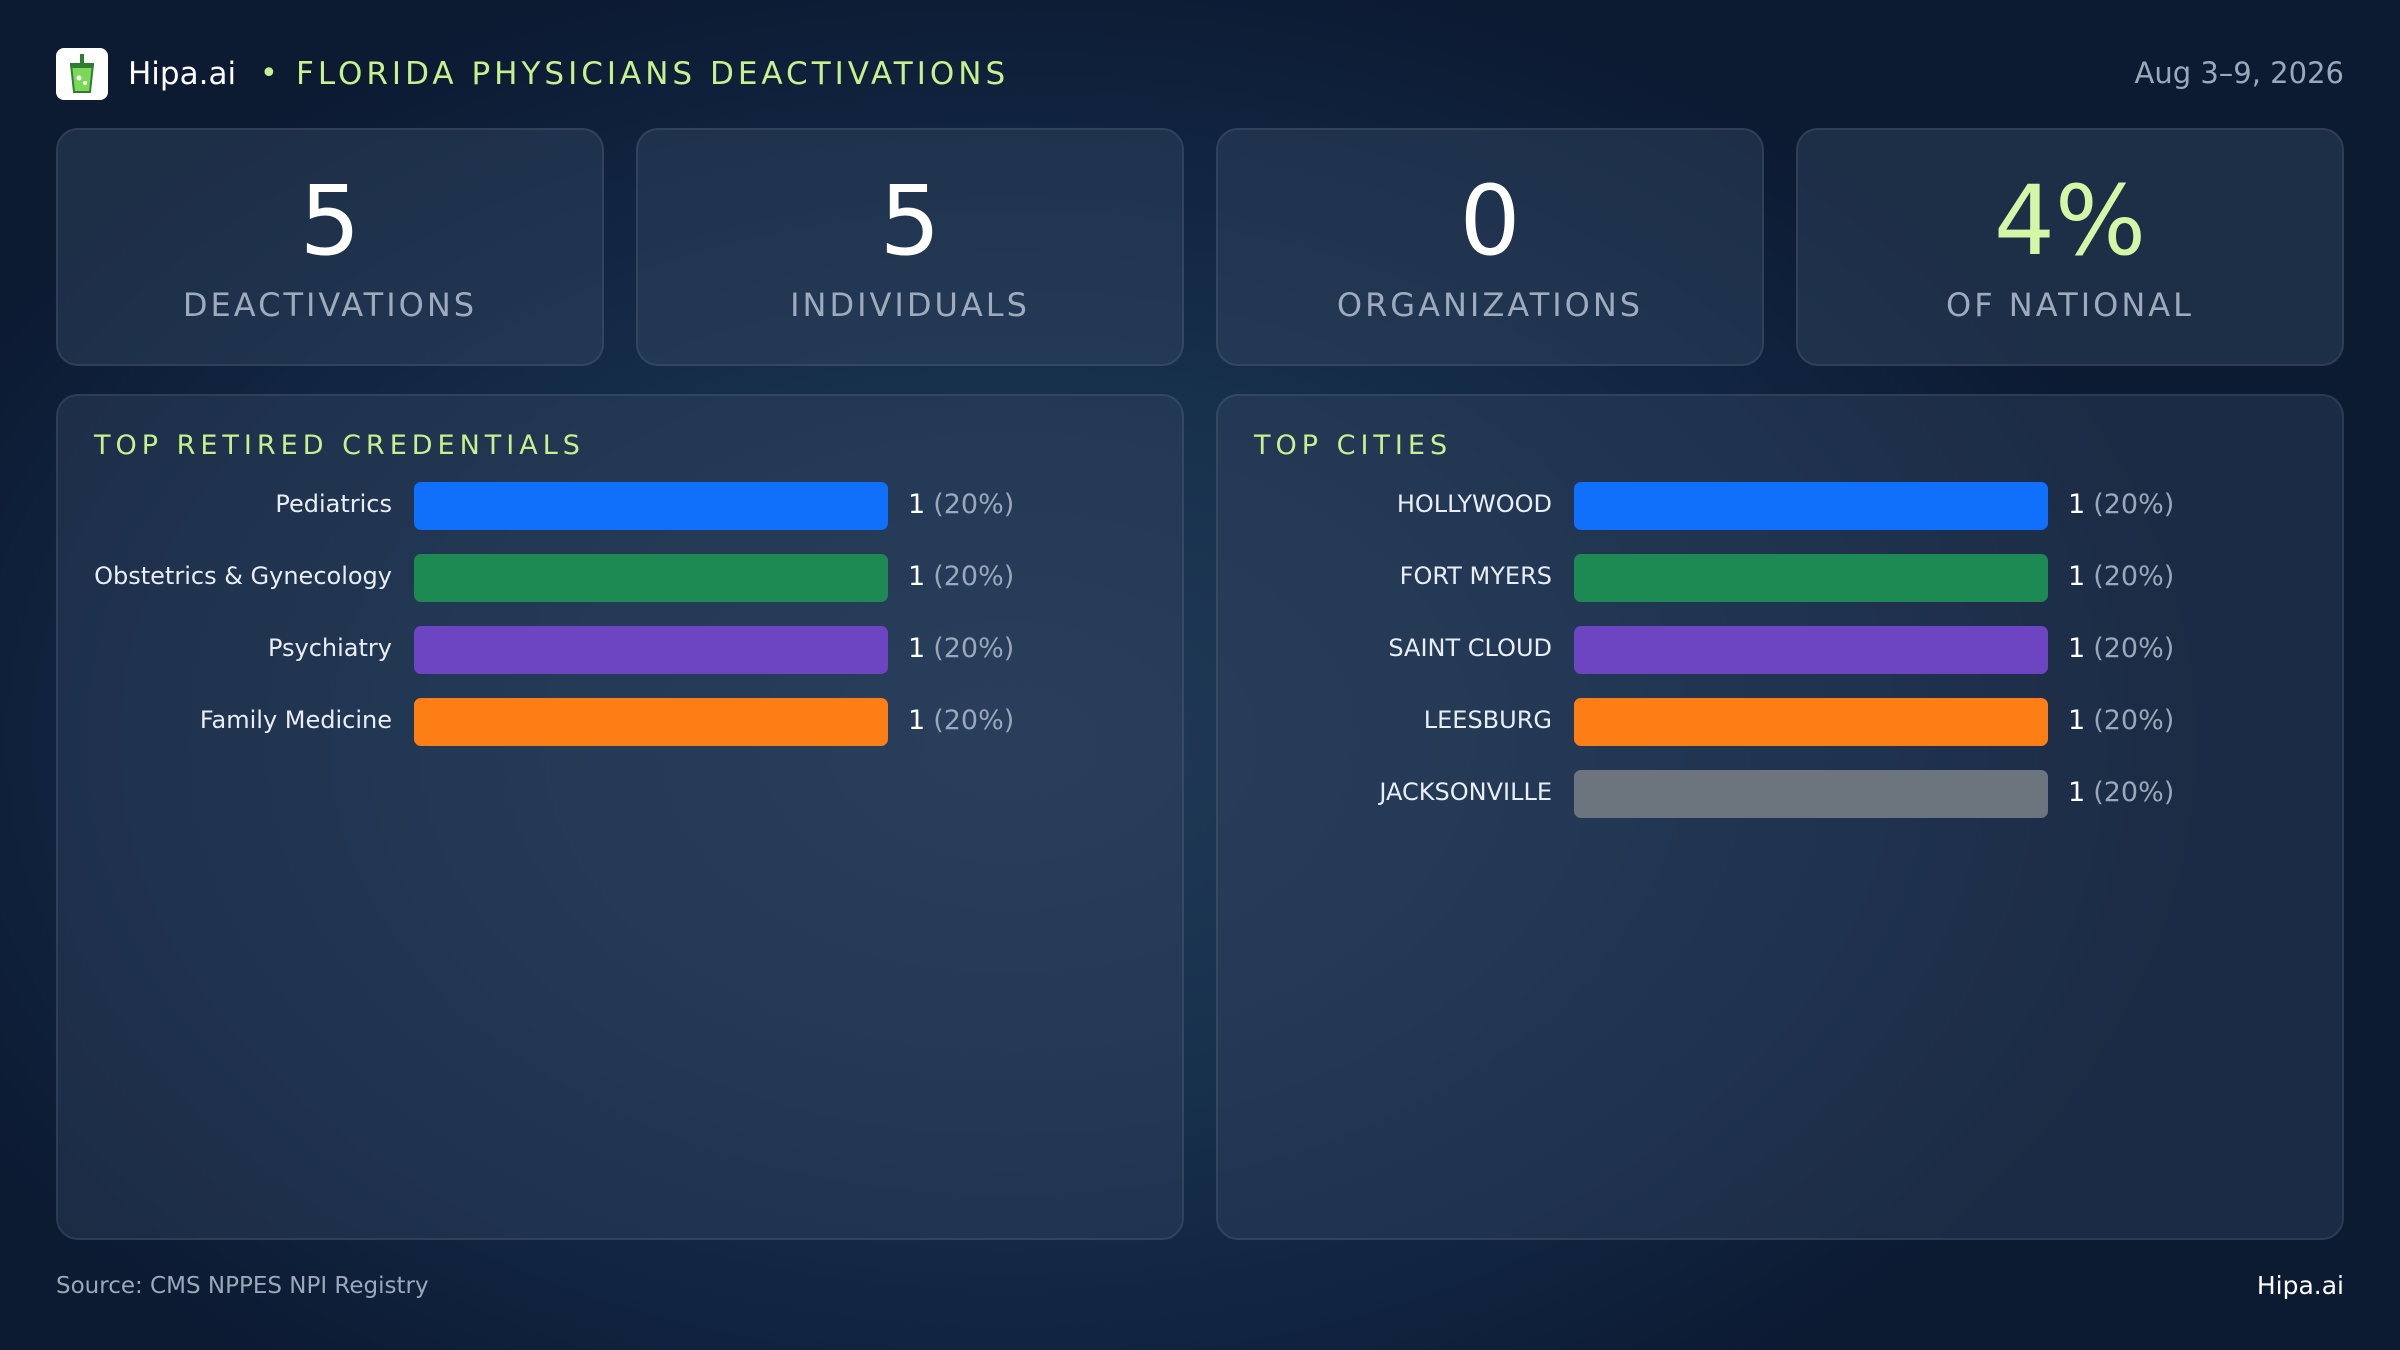 Image resolution: width=2400 pixels, height=1350 pixels. I want to click on stat-card-organizations: 0 ORGANIZATIONS, so click(1490, 247).